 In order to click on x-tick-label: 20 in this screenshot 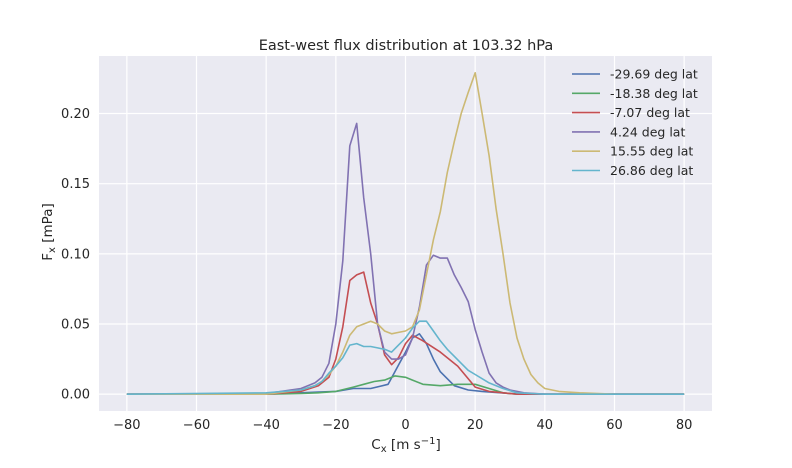, I will do `click(475, 425)`.